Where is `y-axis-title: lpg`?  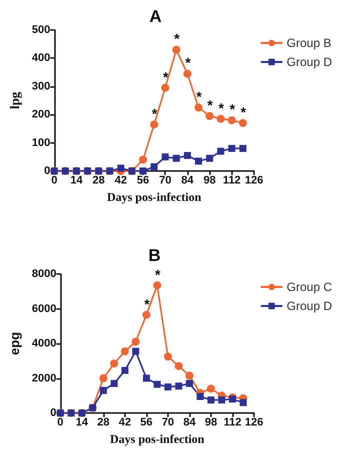 y-axis-title: lpg is located at coordinates (14, 100).